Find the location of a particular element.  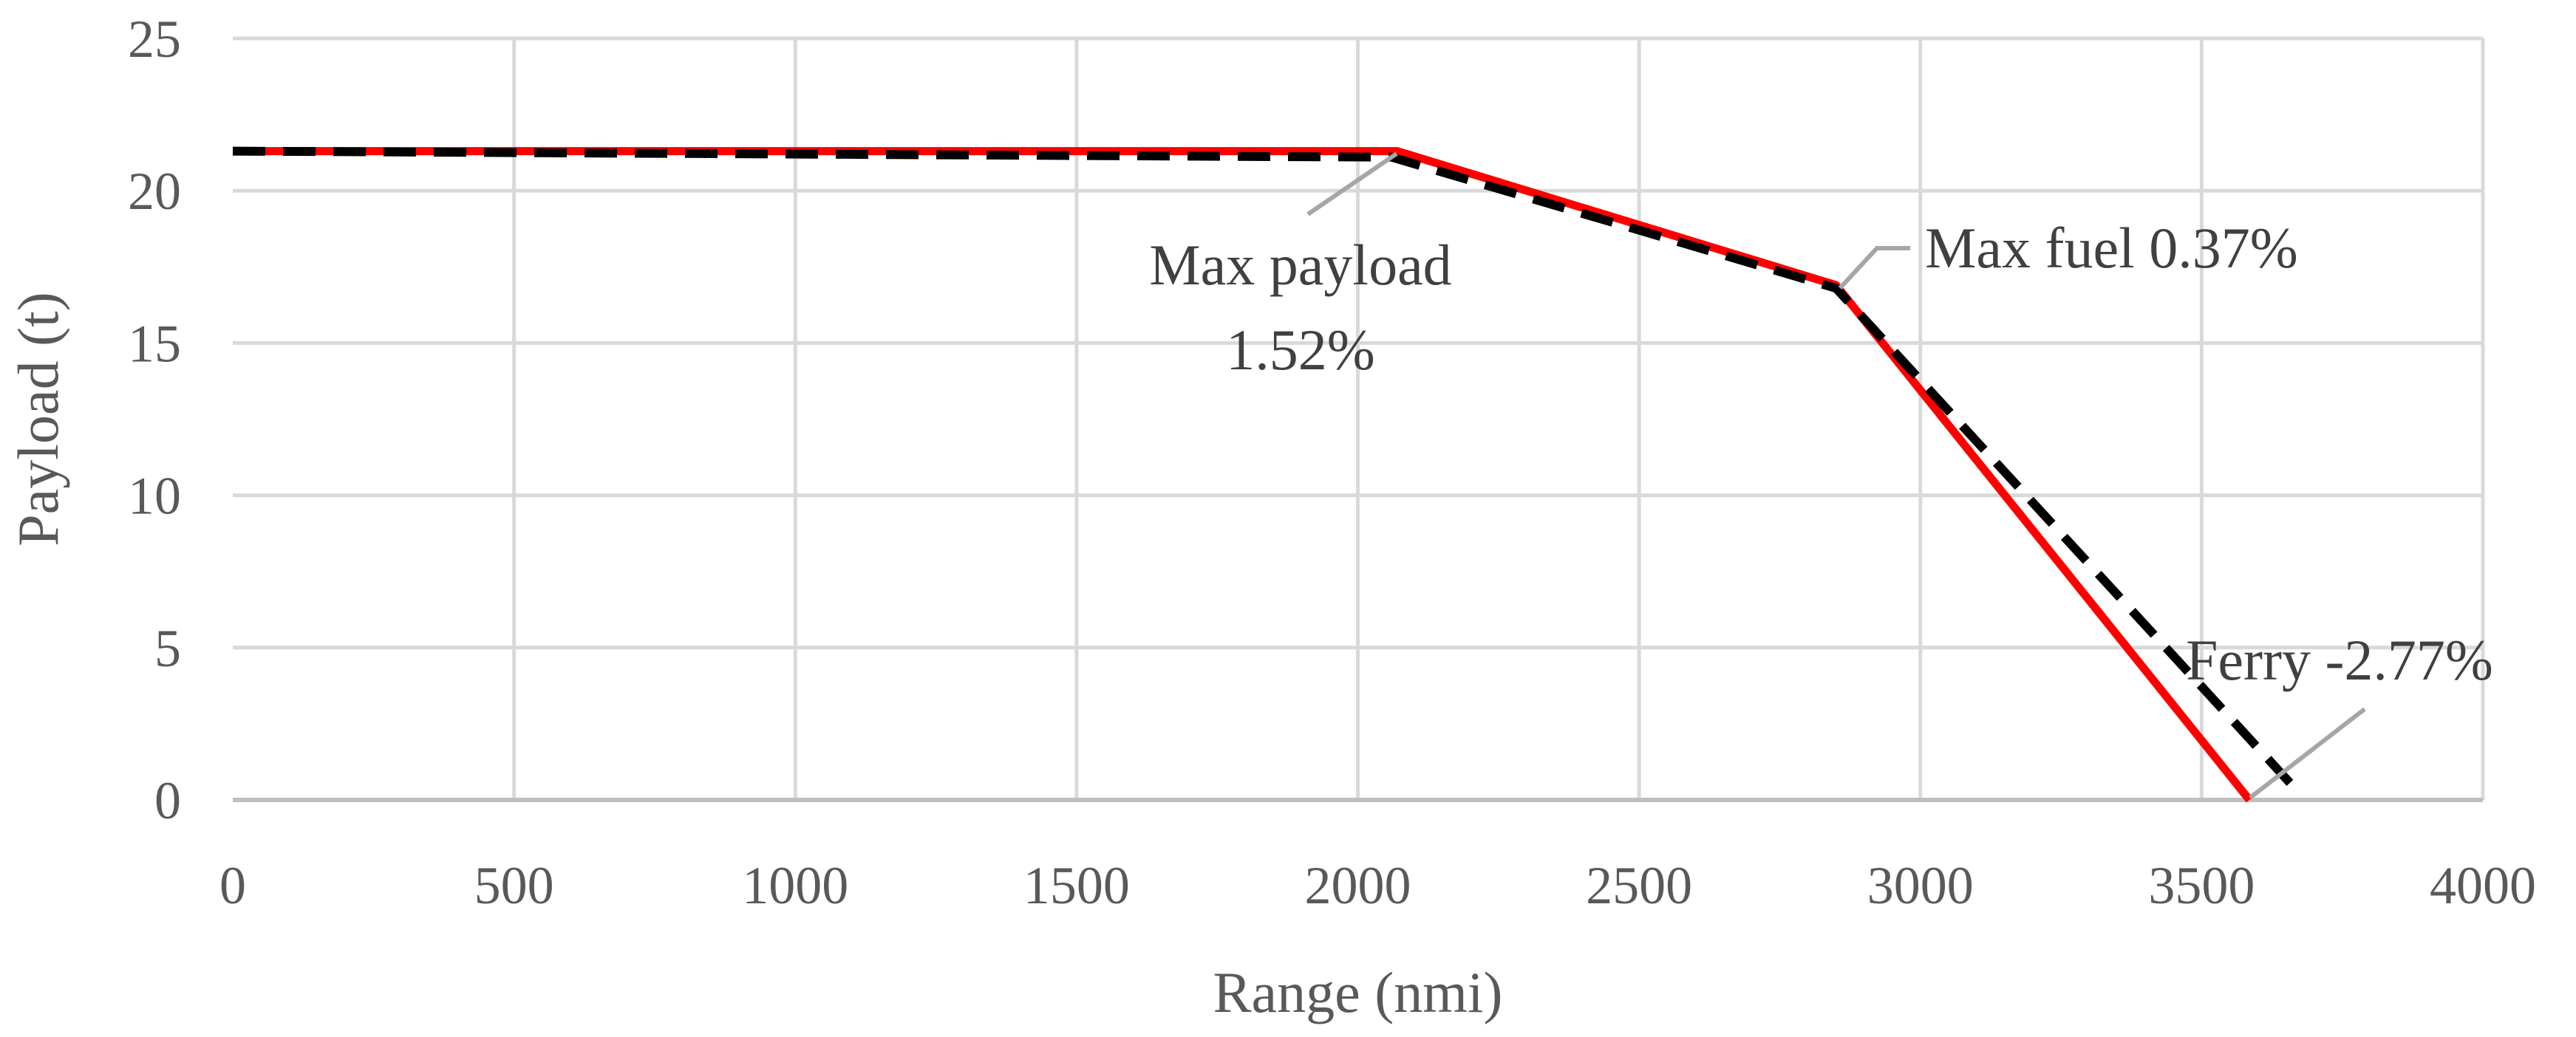

y-tick-label: 20 is located at coordinates (154, 191).